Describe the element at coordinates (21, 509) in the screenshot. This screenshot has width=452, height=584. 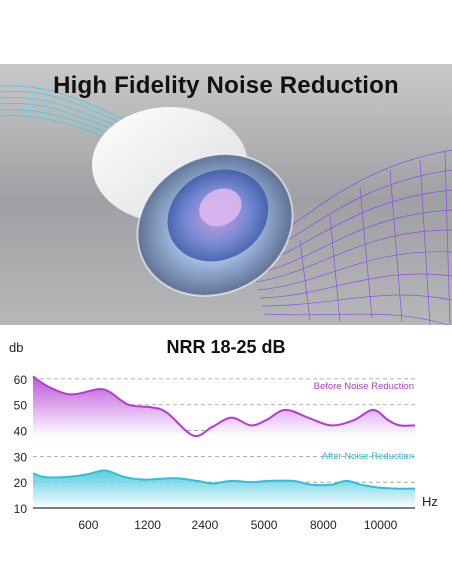
I see `y-tick-label: 10` at that location.